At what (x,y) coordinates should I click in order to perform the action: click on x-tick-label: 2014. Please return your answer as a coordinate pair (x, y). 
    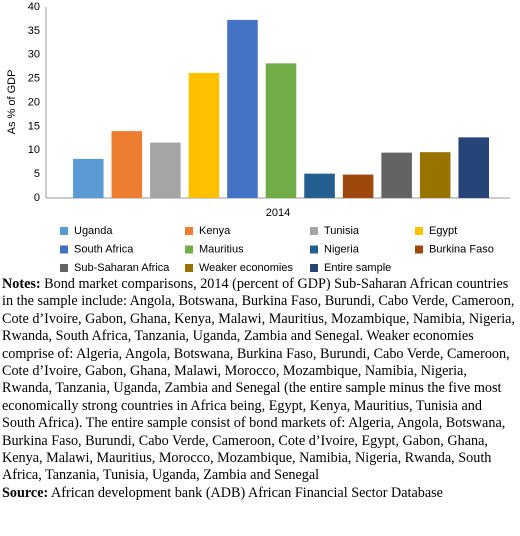
    Looking at the image, I should click on (278, 213).